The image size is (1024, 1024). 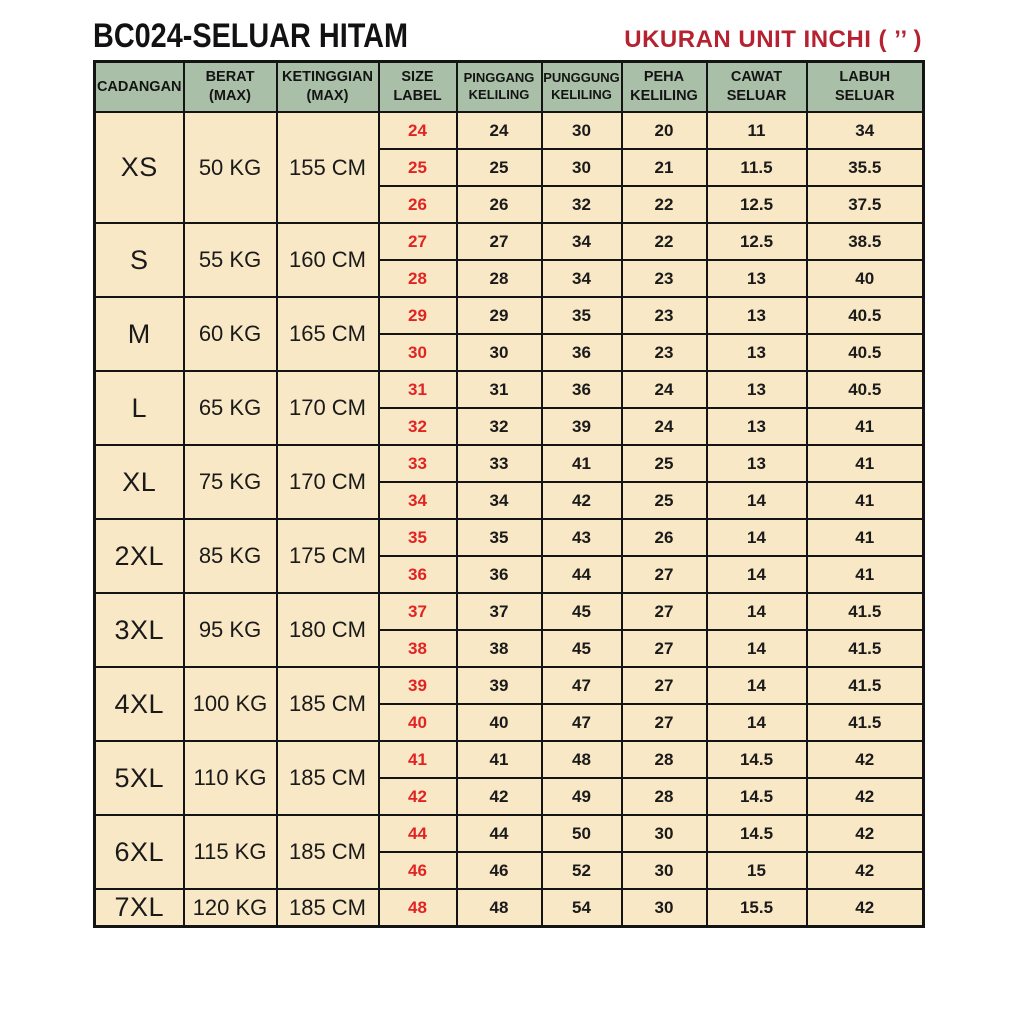 I want to click on size-cell: M, so click(x=139, y=334).